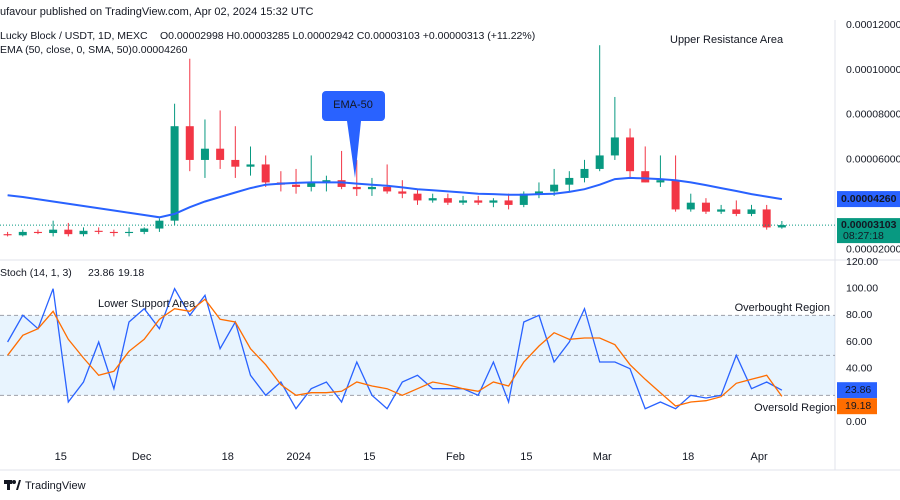 The image size is (900, 500). What do you see at coordinates (36, 273) in the screenshot?
I see `stoch-legend: Stoch (14, 1, 3)` at bounding box center [36, 273].